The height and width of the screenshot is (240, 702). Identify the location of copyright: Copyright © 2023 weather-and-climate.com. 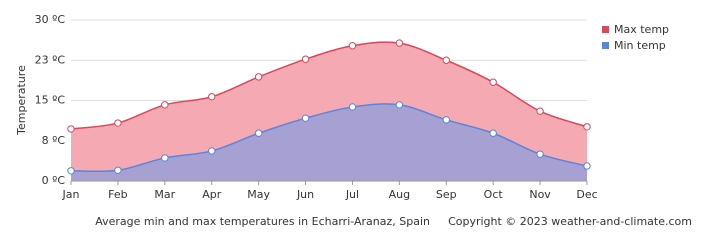
(570, 221).